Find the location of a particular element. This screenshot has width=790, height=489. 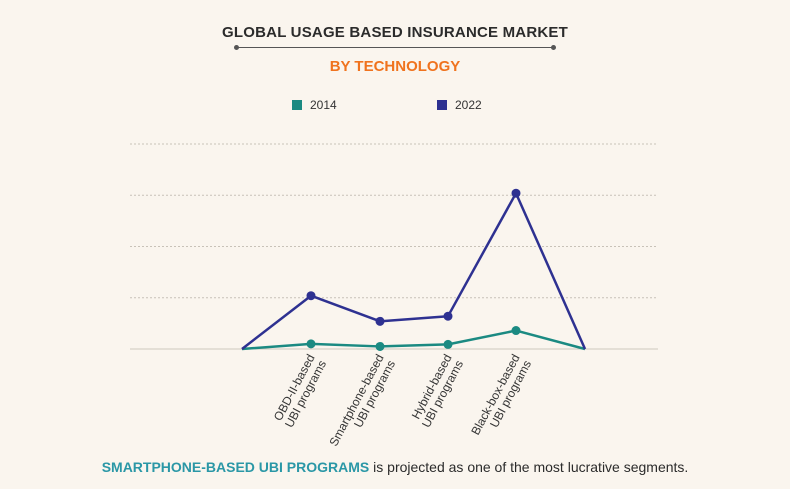

x-tick-label-3: Hybrid-basedUBI programs is located at coordinates (437, 391).